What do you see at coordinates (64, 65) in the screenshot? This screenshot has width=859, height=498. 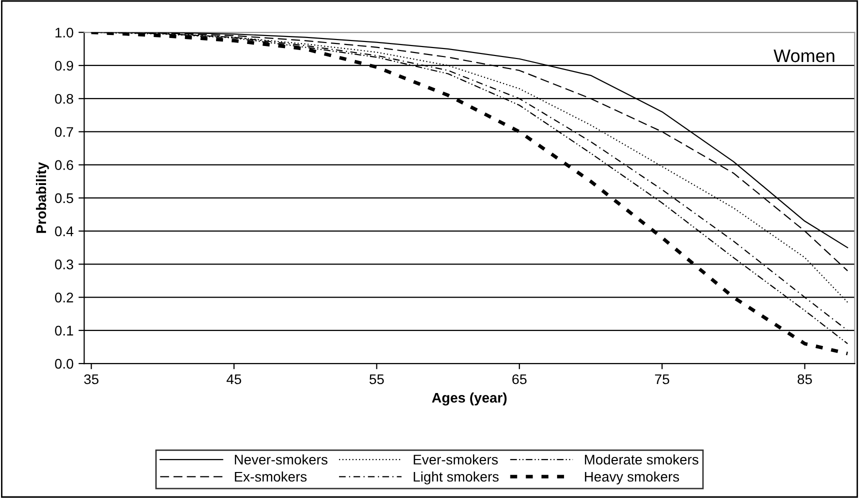 I see `y-tick-label: 0.9` at bounding box center [64, 65].